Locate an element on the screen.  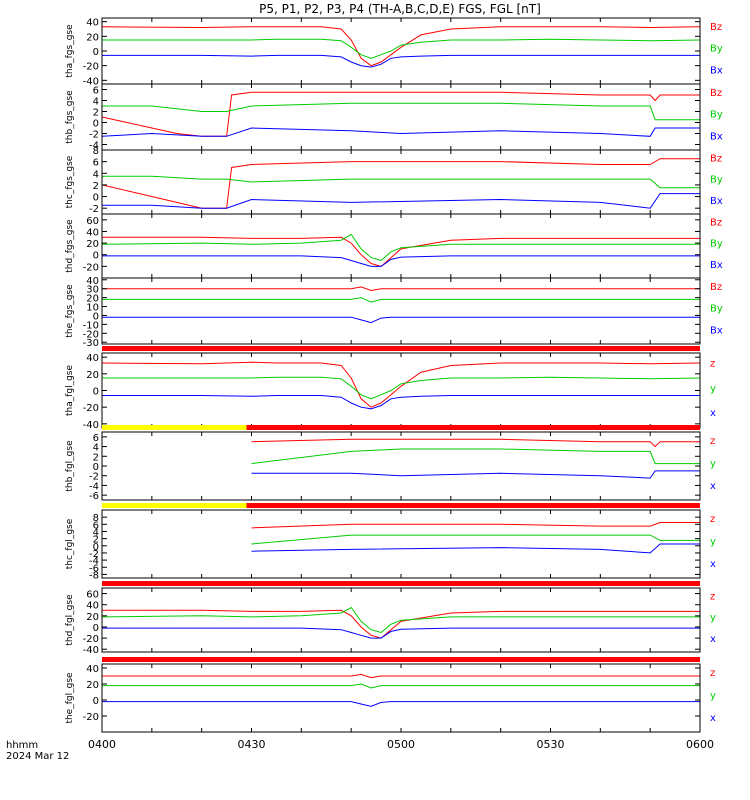
panel-ylabel: thc_fgs_gse is located at coordinates (70, 181).